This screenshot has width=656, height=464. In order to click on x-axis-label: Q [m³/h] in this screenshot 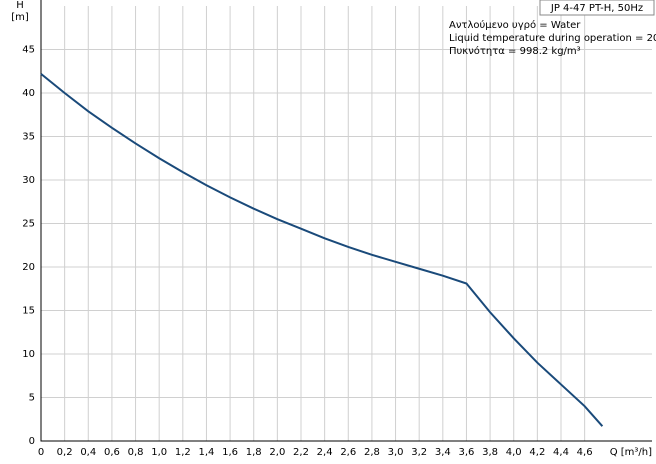, I will do `click(631, 452)`.